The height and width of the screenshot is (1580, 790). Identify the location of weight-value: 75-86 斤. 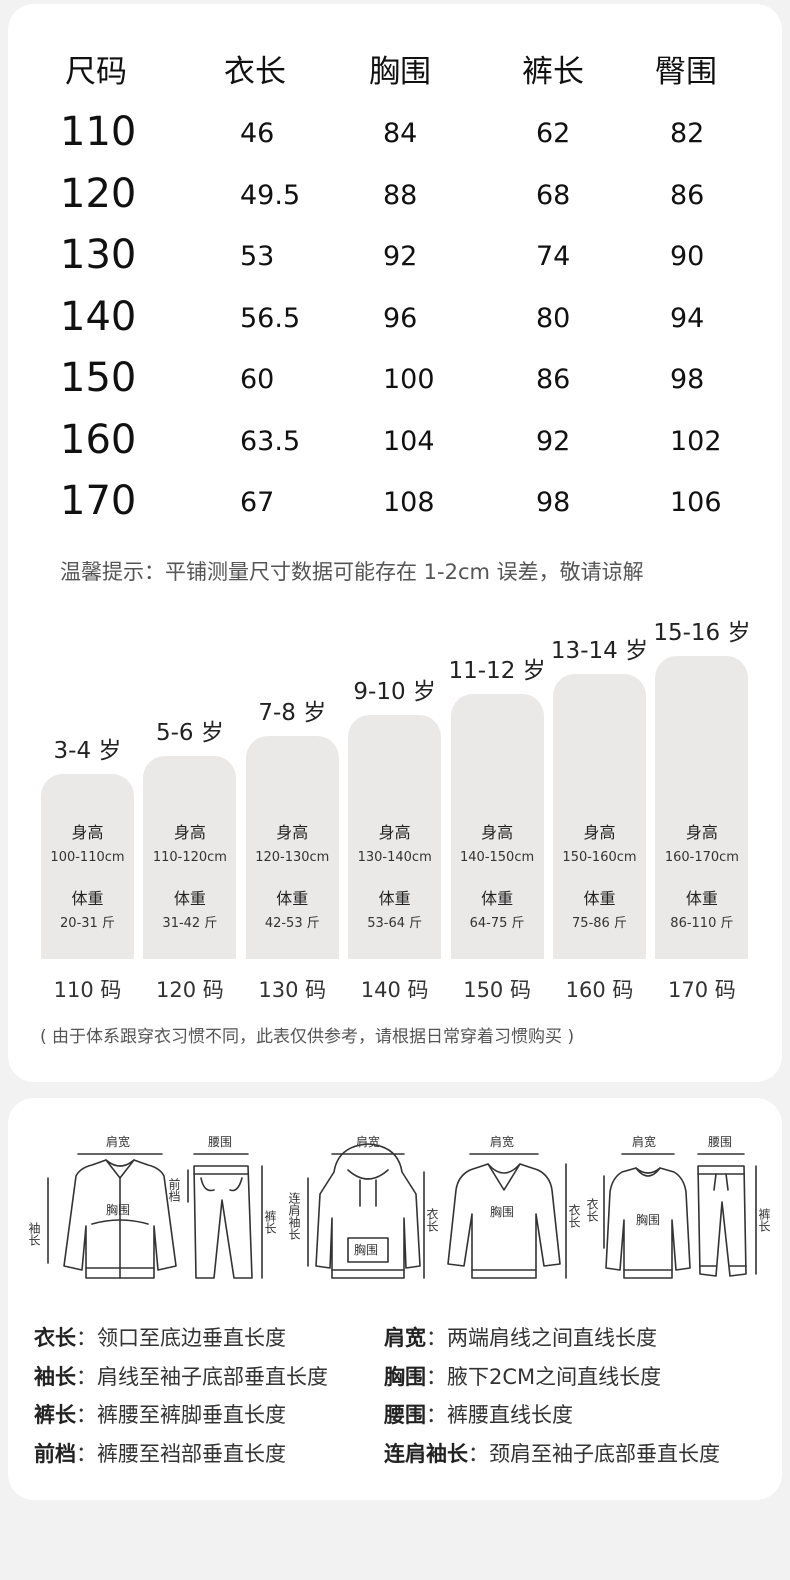
(599, 923).